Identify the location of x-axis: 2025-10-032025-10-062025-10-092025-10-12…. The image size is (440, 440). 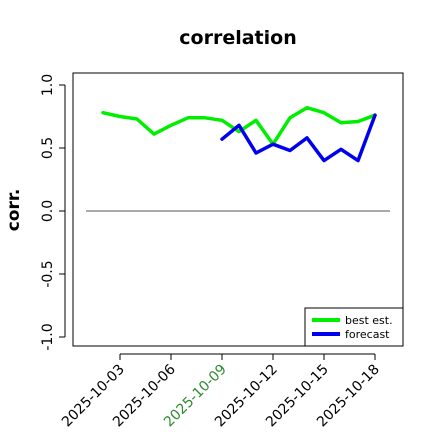
(221, 391).